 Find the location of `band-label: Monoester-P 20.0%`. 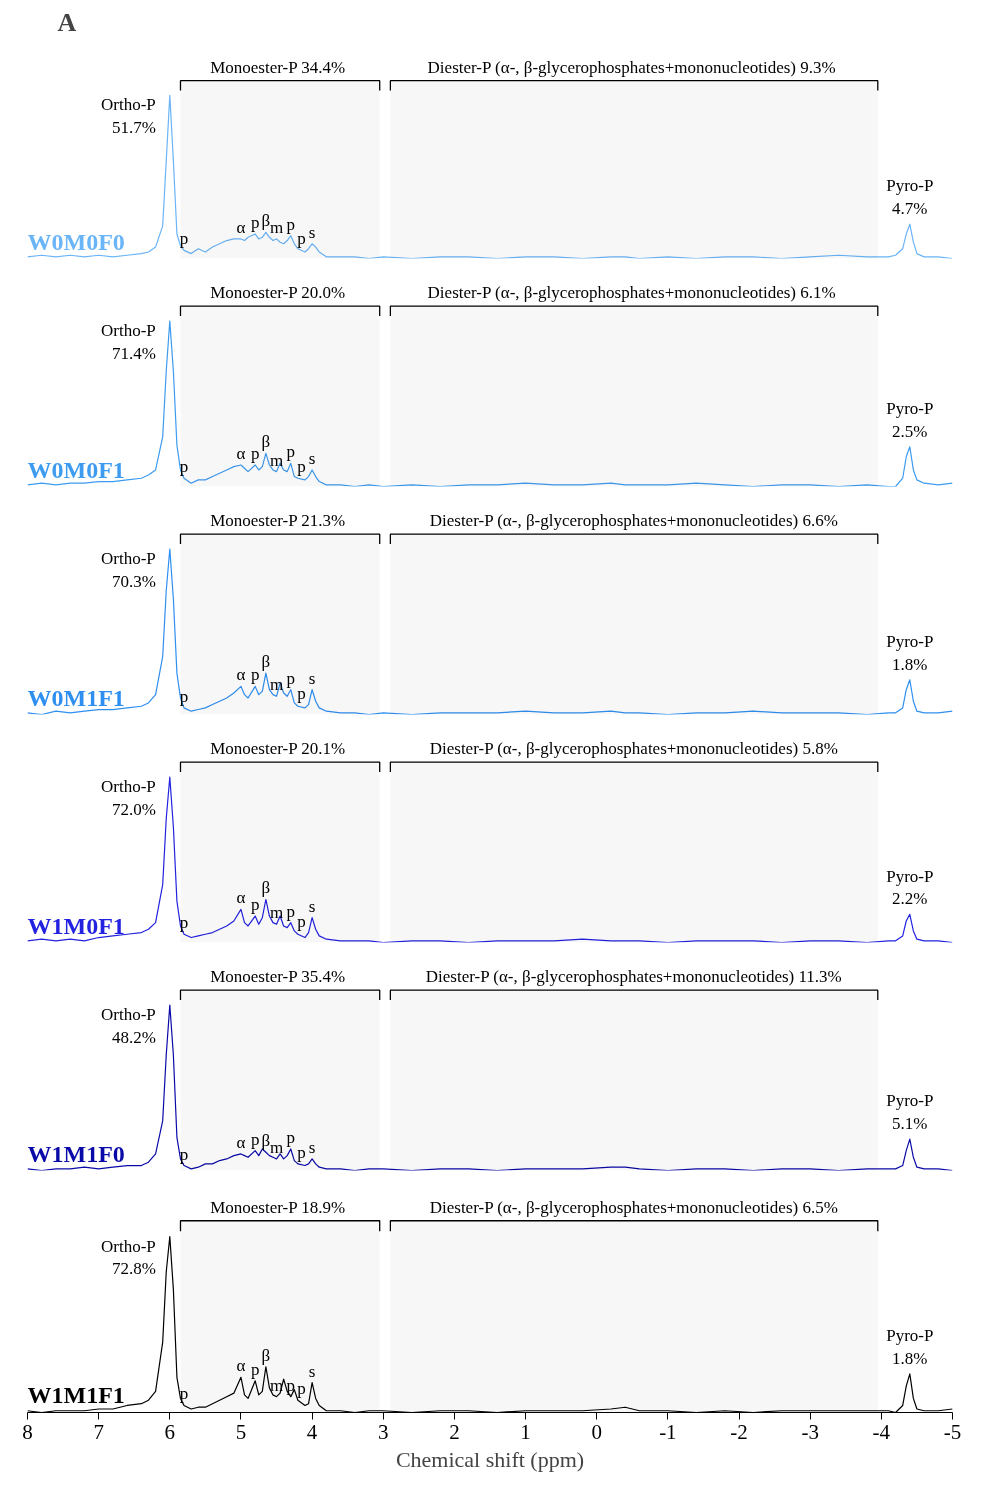

band-label: Monoester-P 20.0% is located at coordinates (278, 293).